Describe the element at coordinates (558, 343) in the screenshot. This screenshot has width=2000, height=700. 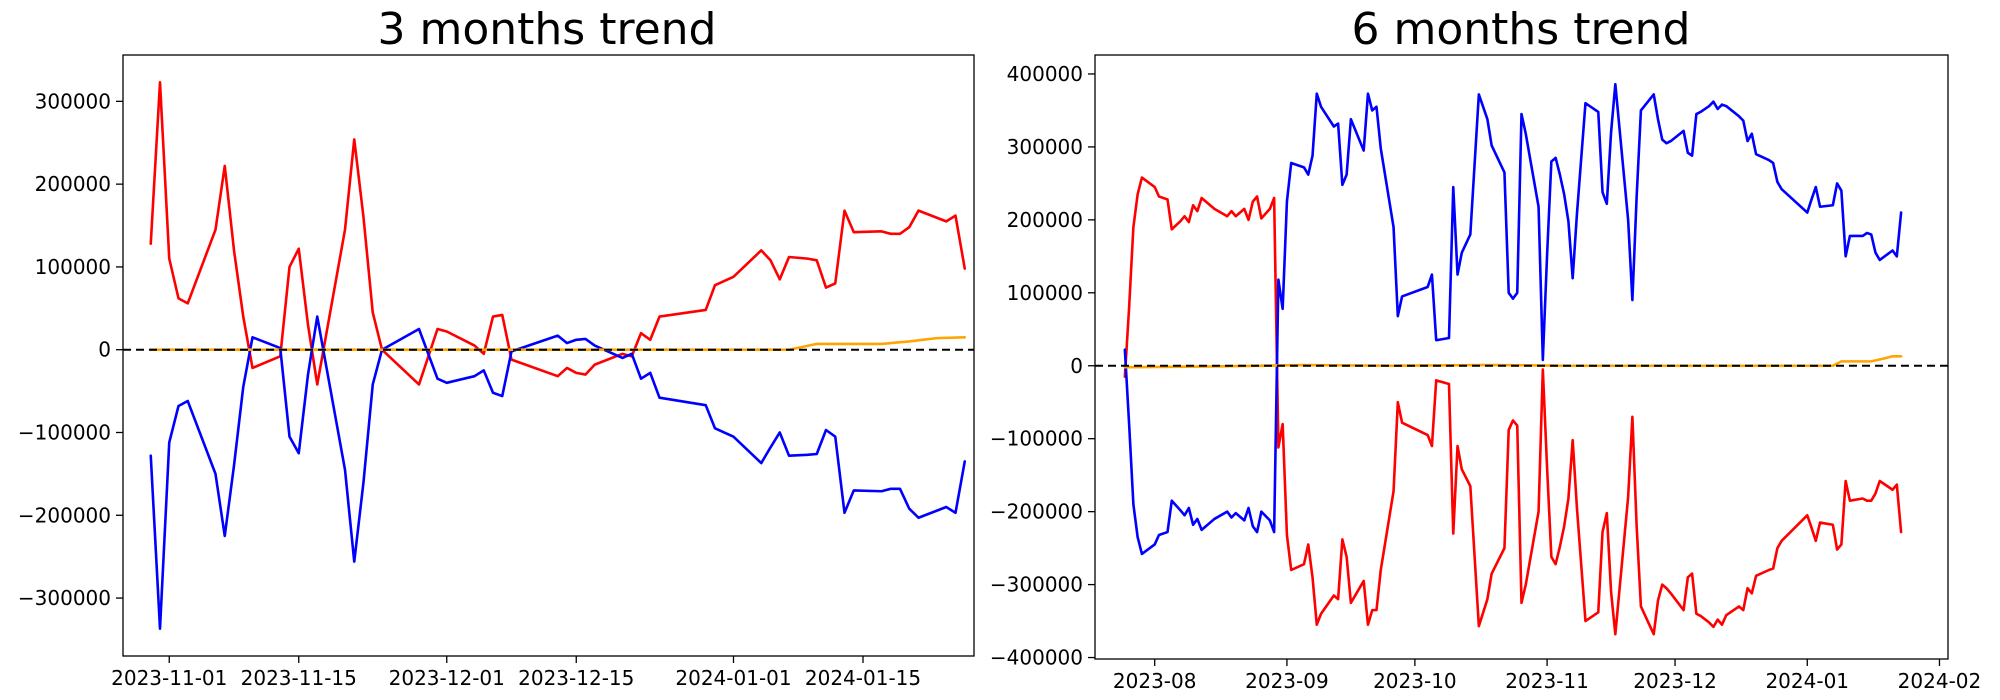
I see `series-line` at that location.